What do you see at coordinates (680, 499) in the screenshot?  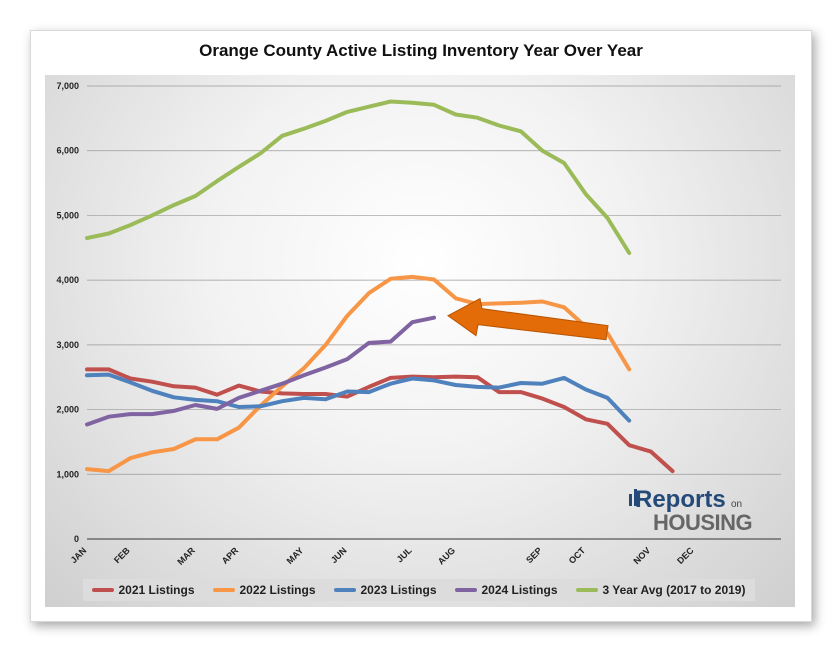 I see `logo-reports: Reports` at bounding box center [680, 499].